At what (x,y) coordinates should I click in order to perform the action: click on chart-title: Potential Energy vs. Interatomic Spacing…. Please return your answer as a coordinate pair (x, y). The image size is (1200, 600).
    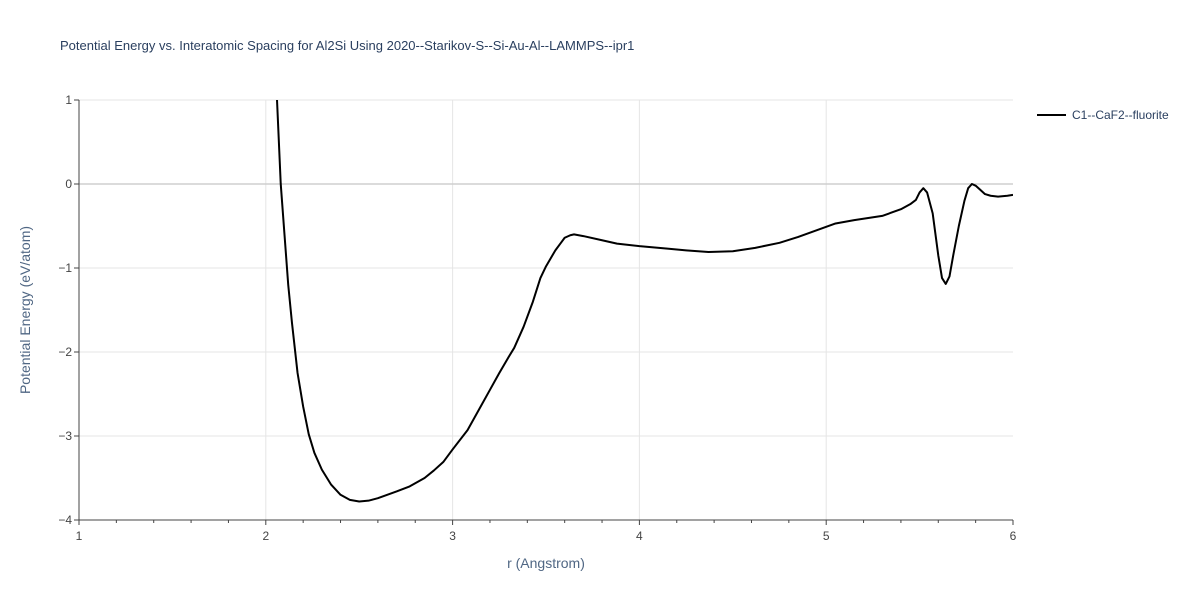
    Looking at the image, I should click on (347, 45).